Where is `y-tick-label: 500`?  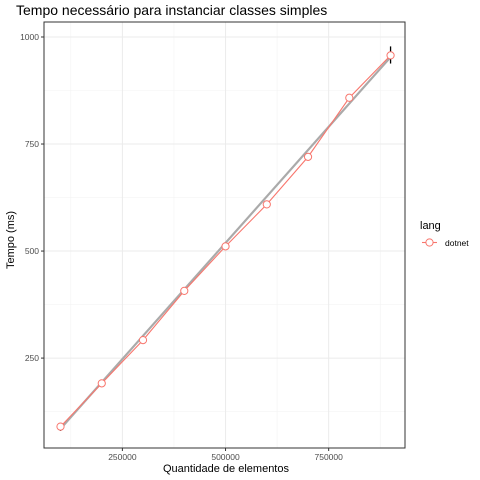
y-tick-label: 500 is located at coordinates (32, 251).